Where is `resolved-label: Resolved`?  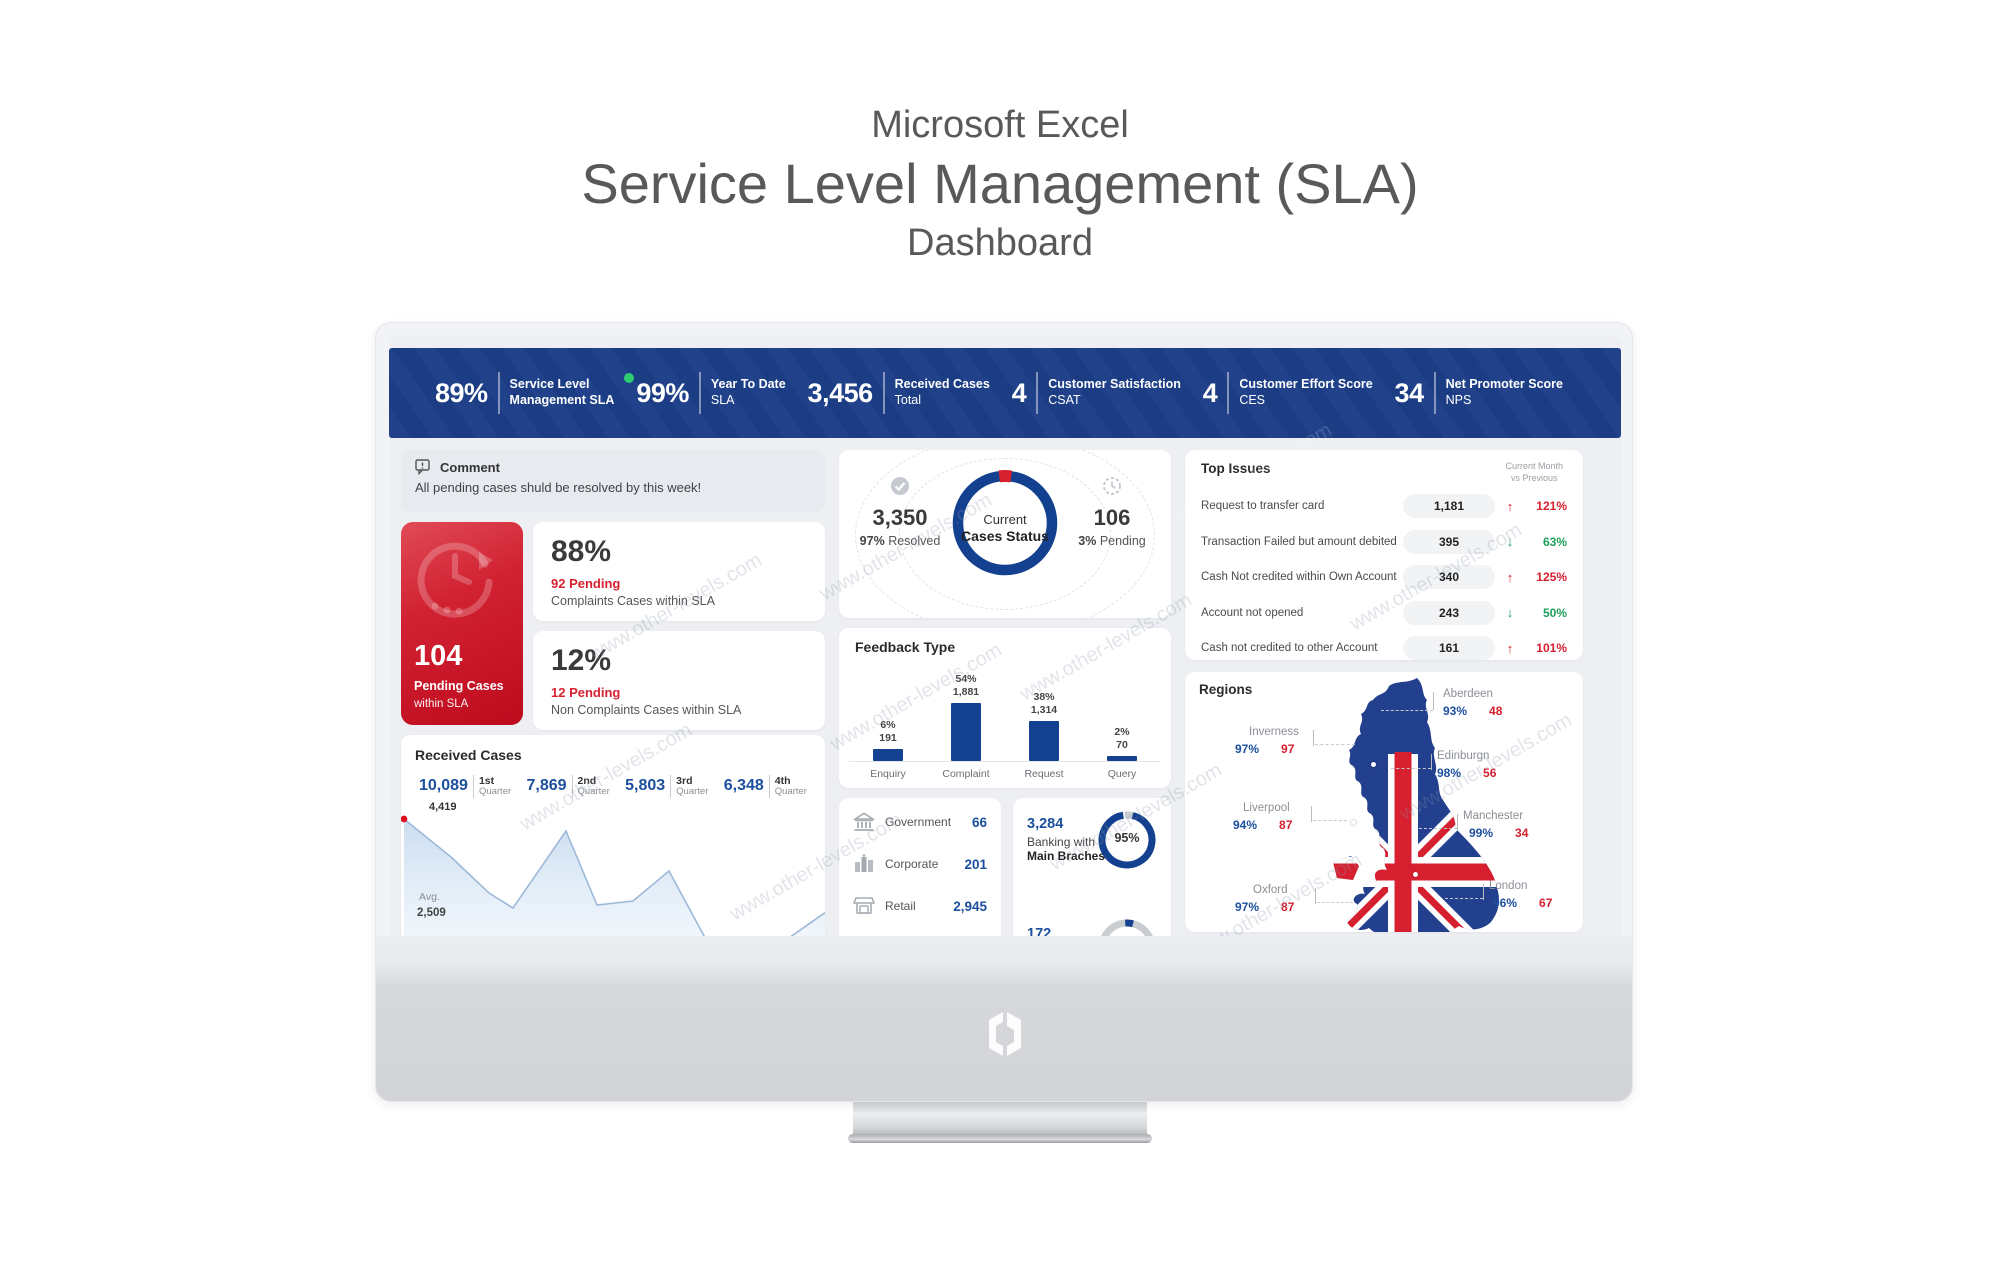
resolved-label: Resolved is located at coordinates (914, 541).